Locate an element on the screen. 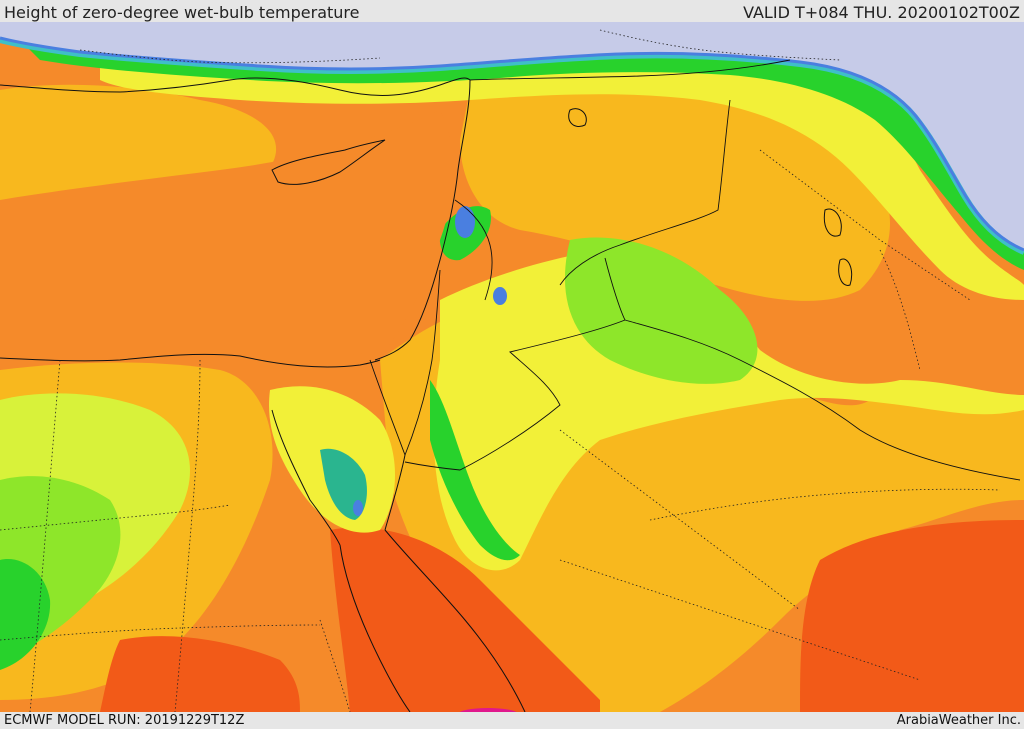  coast-red-sea-west is located at coordinates (375, 628).